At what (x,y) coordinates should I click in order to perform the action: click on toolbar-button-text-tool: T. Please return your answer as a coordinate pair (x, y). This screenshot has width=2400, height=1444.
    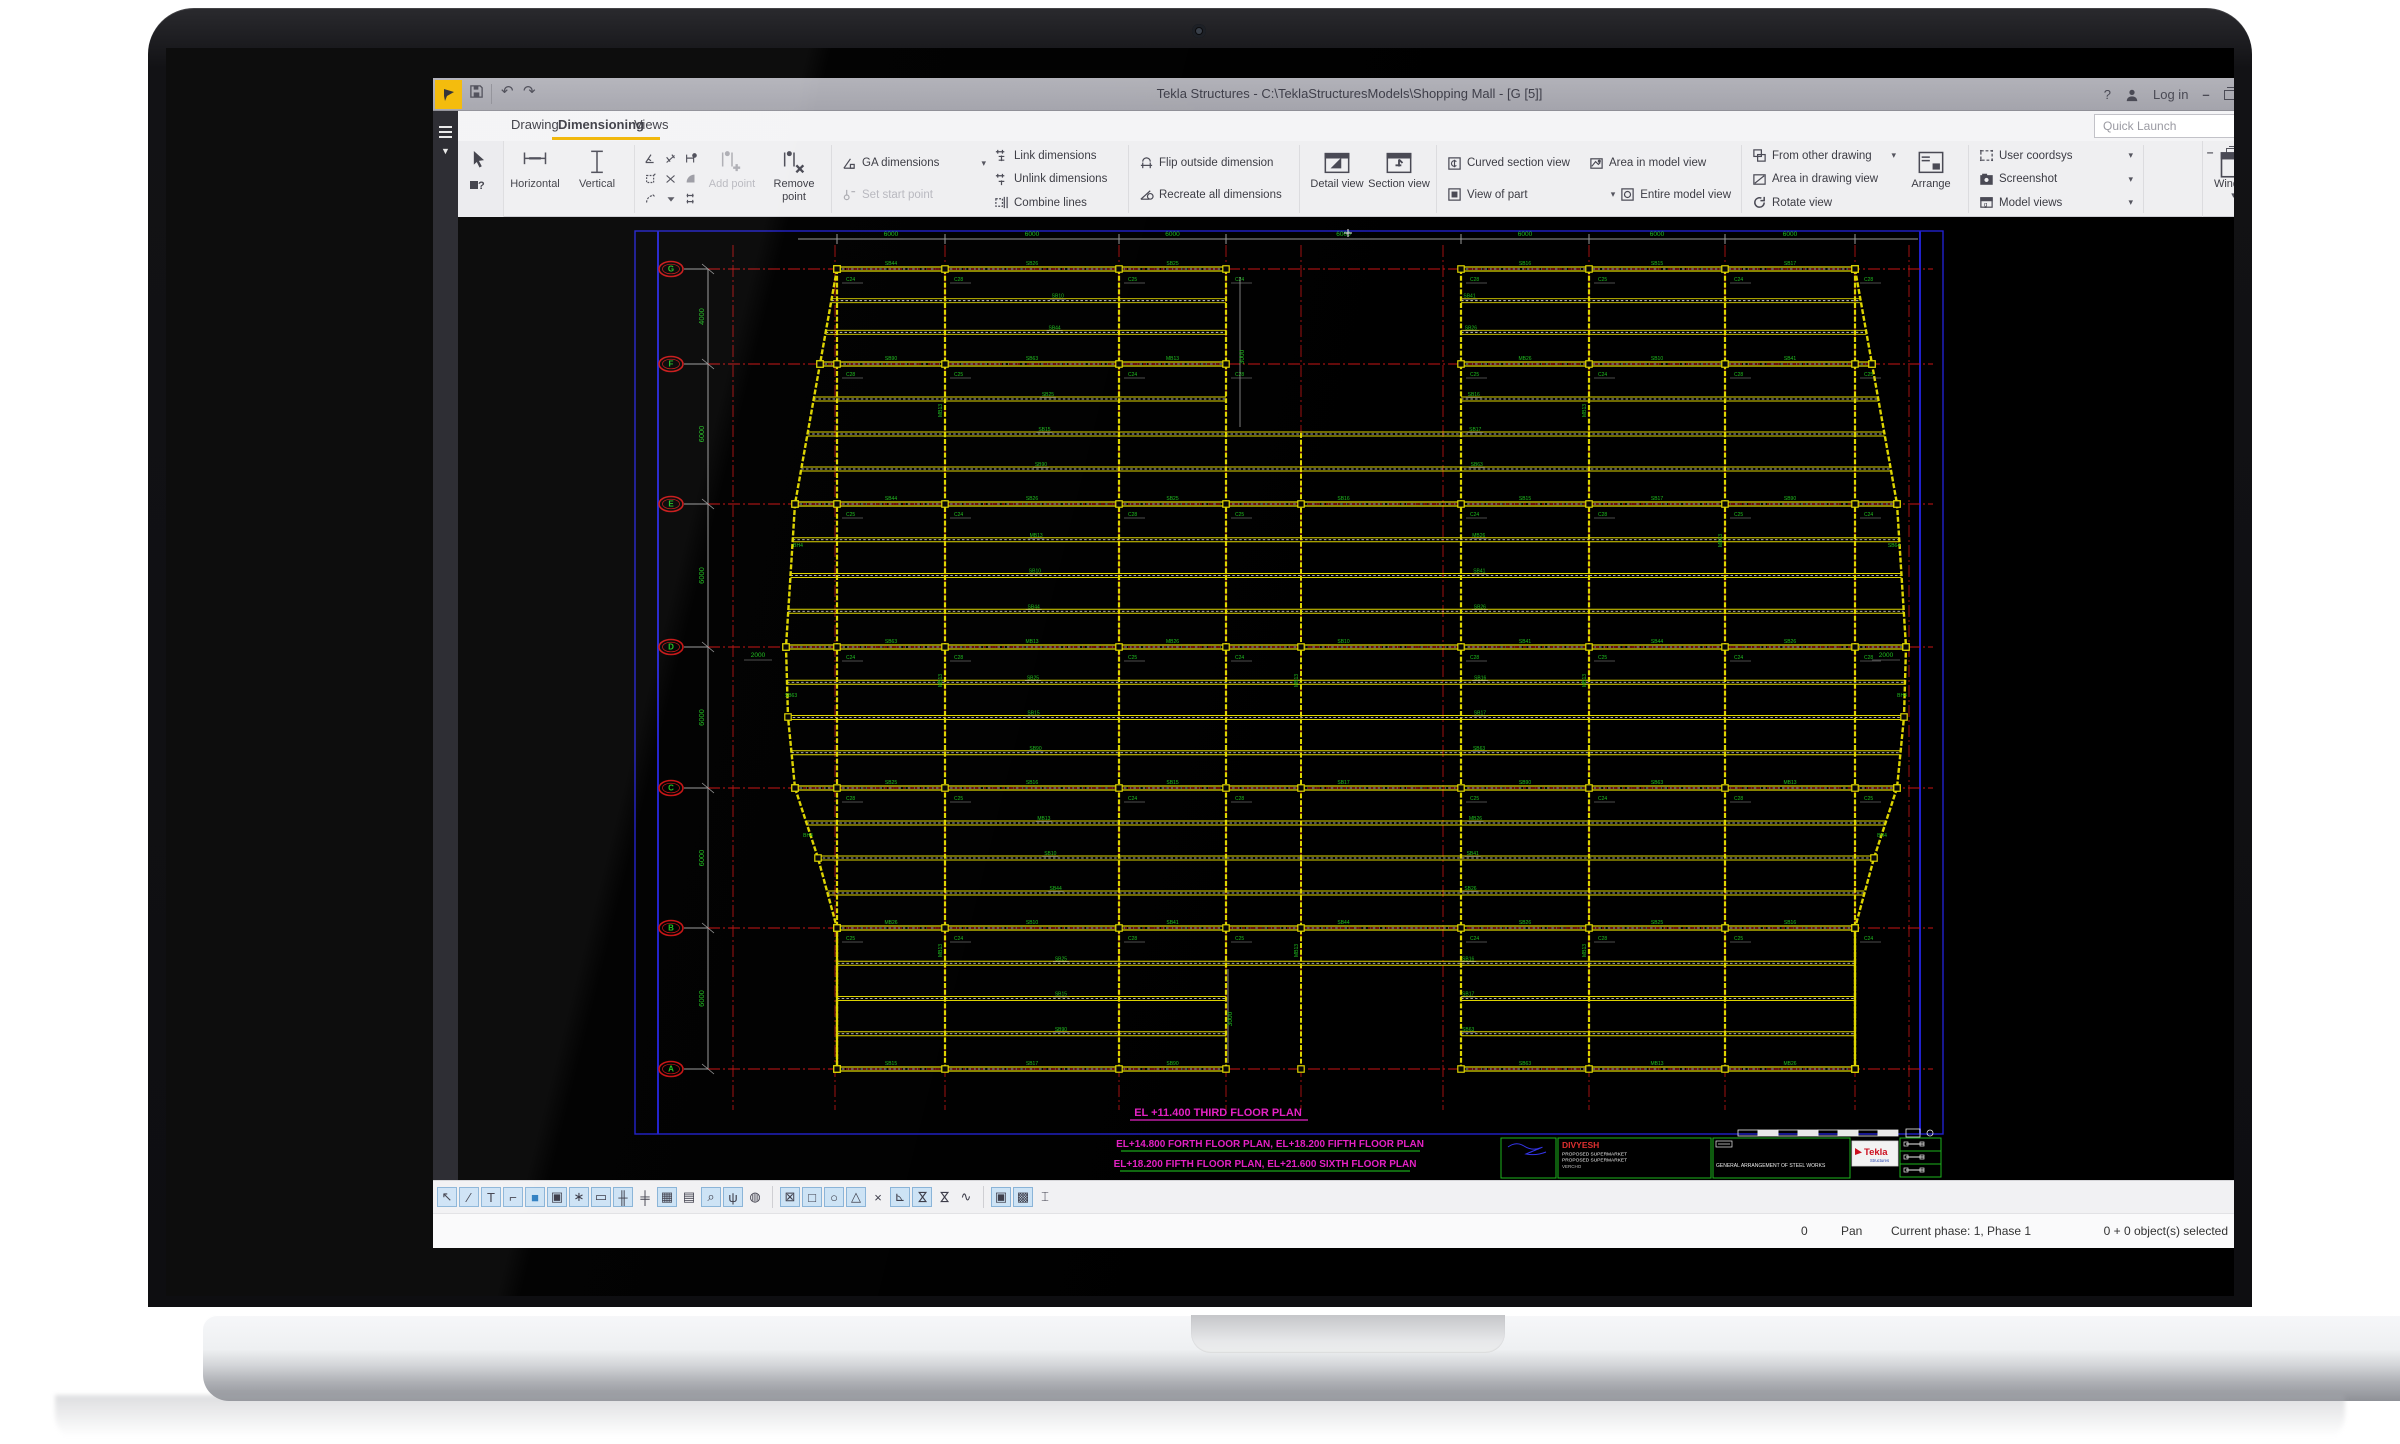
    Looking at the image, I should click on (491, 1197).